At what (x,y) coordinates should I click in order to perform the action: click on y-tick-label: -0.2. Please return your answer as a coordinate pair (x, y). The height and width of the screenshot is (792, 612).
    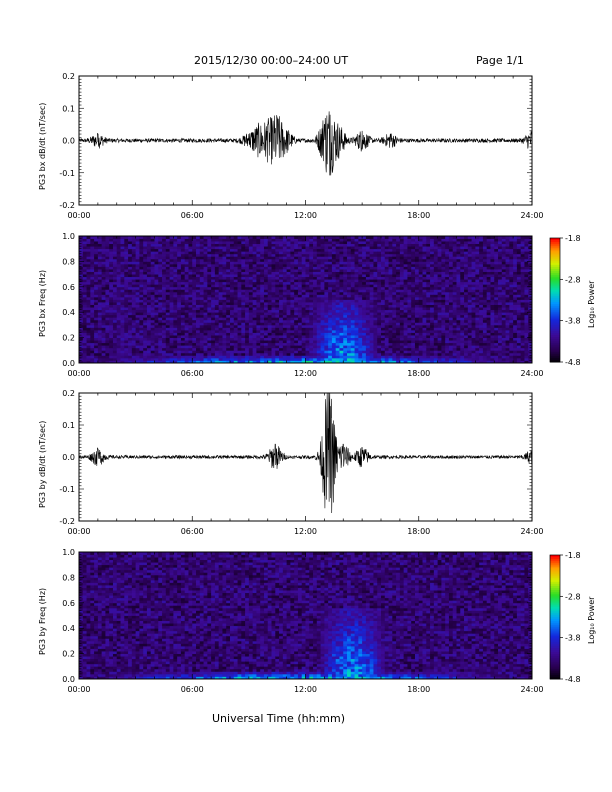
    Looking at the image, I should click on (67, 521).